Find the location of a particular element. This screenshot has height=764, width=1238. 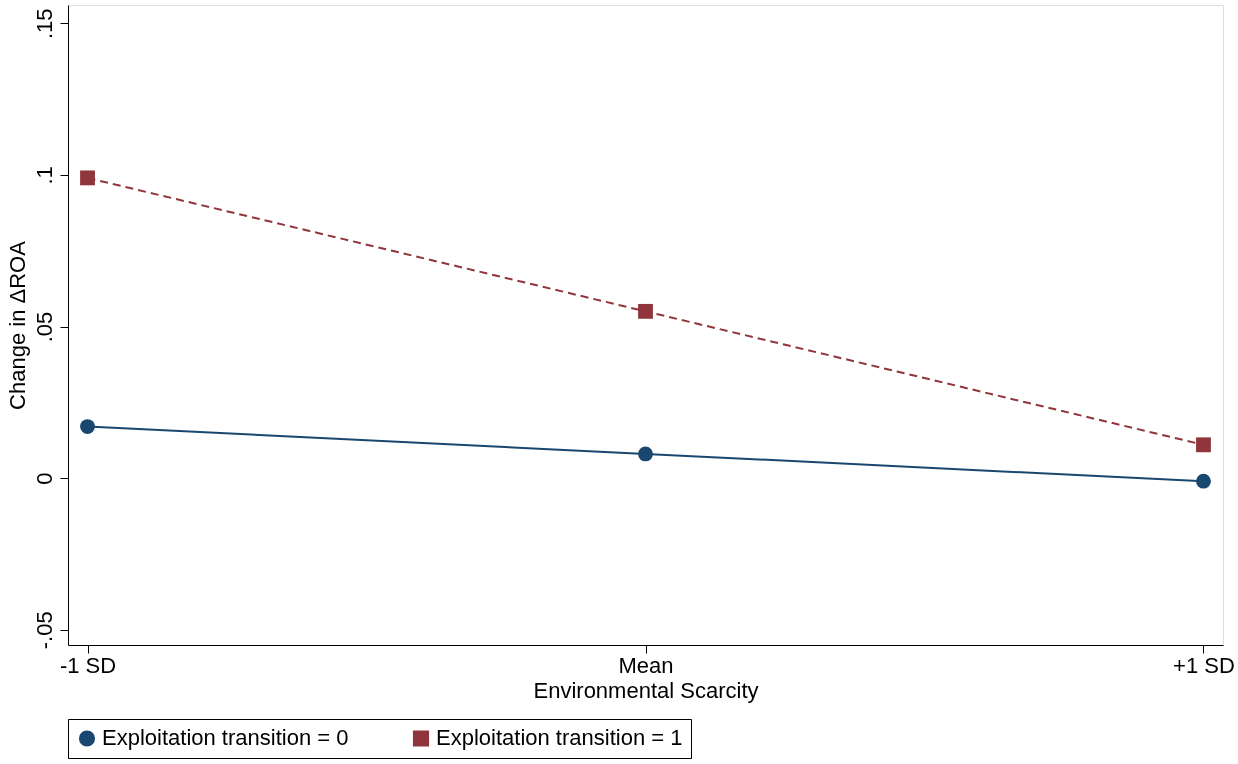

y-tick-label: .15 is located at coordinates (44, 23).